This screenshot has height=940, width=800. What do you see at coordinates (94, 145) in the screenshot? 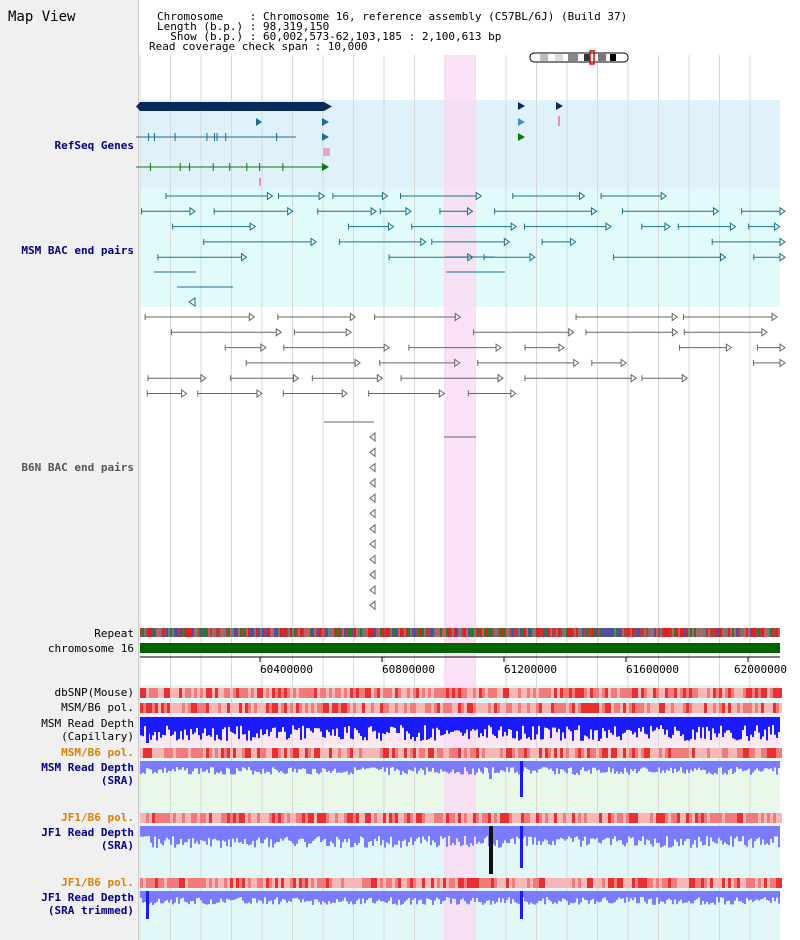
I see `label-refseq: RefSeq Genes` at bounding box center [94, 145].